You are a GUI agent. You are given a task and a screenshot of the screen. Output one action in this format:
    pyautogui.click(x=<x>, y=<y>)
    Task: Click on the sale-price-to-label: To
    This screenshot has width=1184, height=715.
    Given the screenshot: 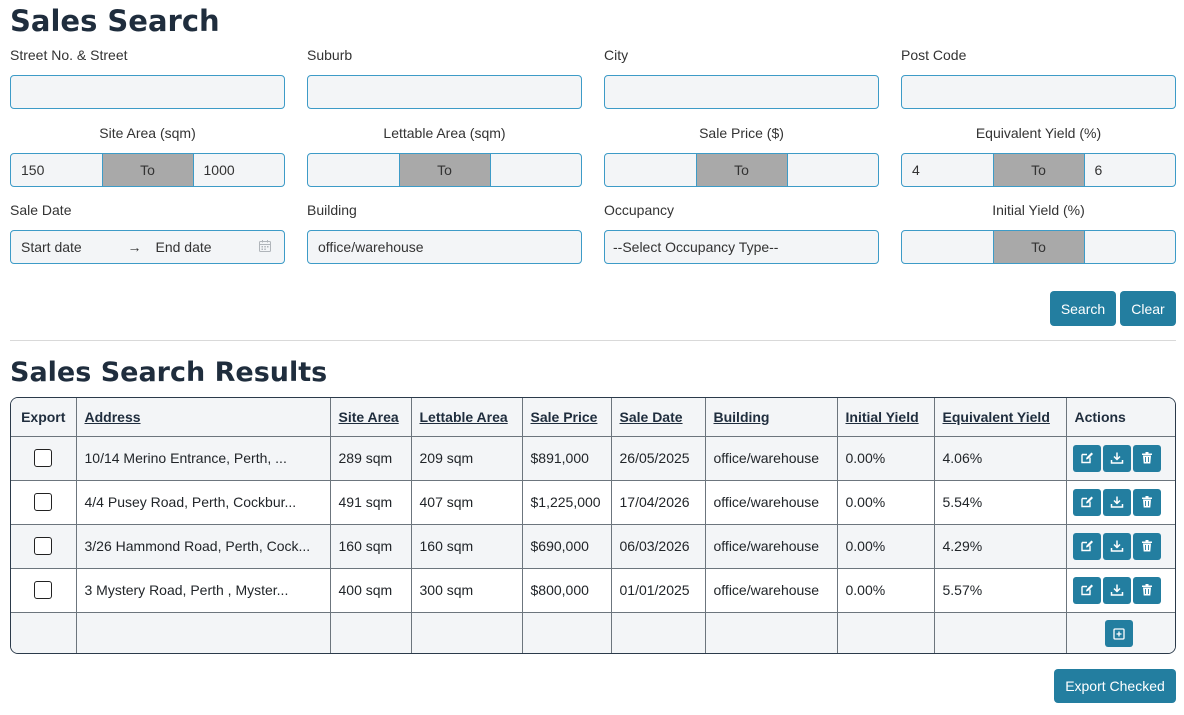 What is the action you would take?
    pyautogui.click(x=741, y=170)
    